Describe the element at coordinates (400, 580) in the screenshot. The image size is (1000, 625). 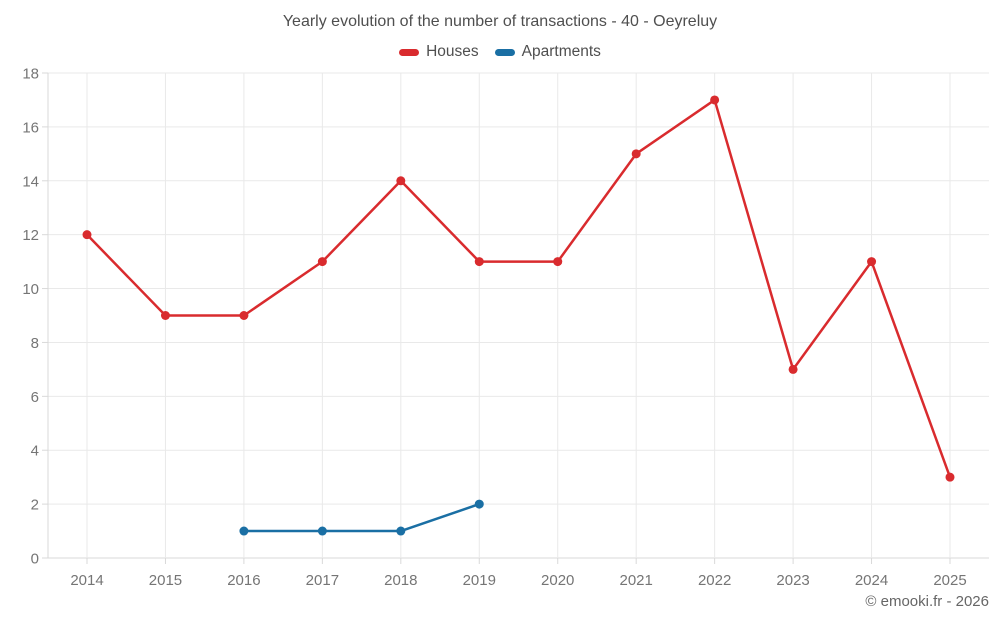
I see `x-tick-label: 2018` at that location.